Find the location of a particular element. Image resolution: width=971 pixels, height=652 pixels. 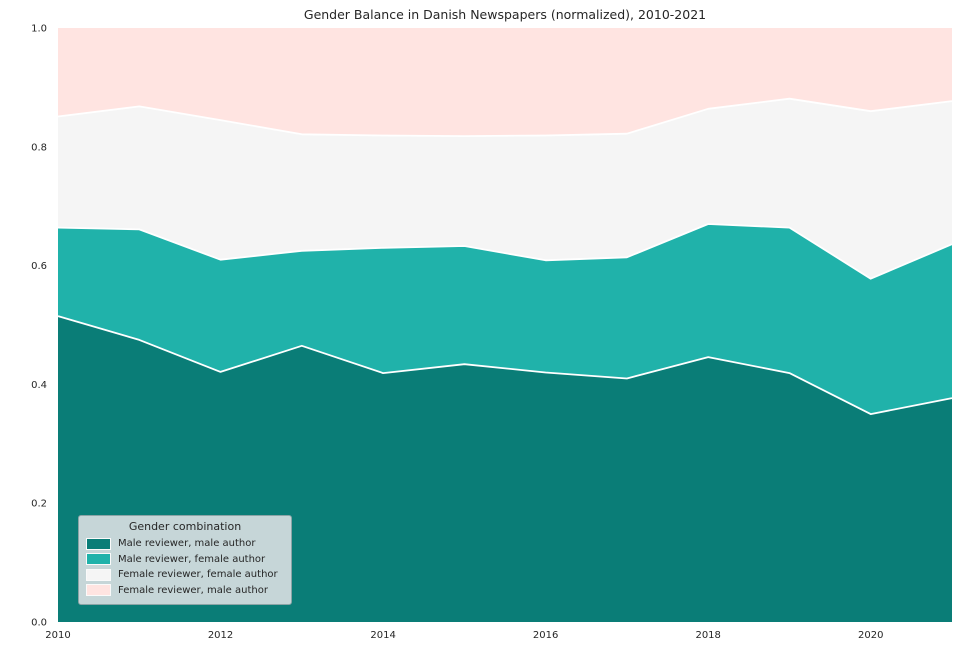

legend-item-label: Female reviewer, male author is located at coordinates (193, 590).